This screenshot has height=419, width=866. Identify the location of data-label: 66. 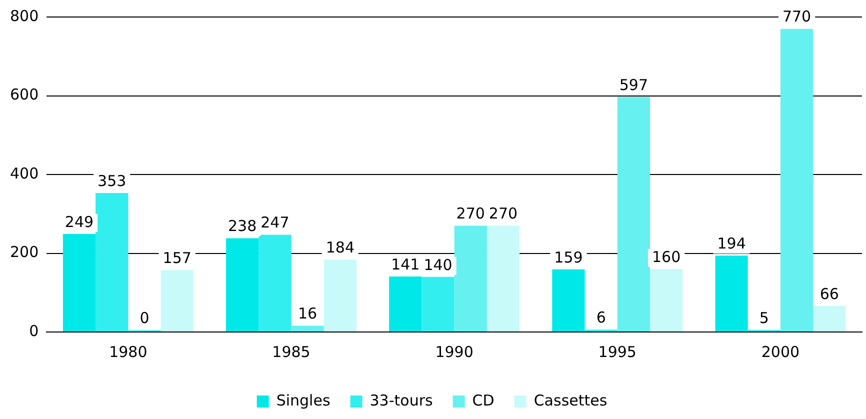
(829, 293).